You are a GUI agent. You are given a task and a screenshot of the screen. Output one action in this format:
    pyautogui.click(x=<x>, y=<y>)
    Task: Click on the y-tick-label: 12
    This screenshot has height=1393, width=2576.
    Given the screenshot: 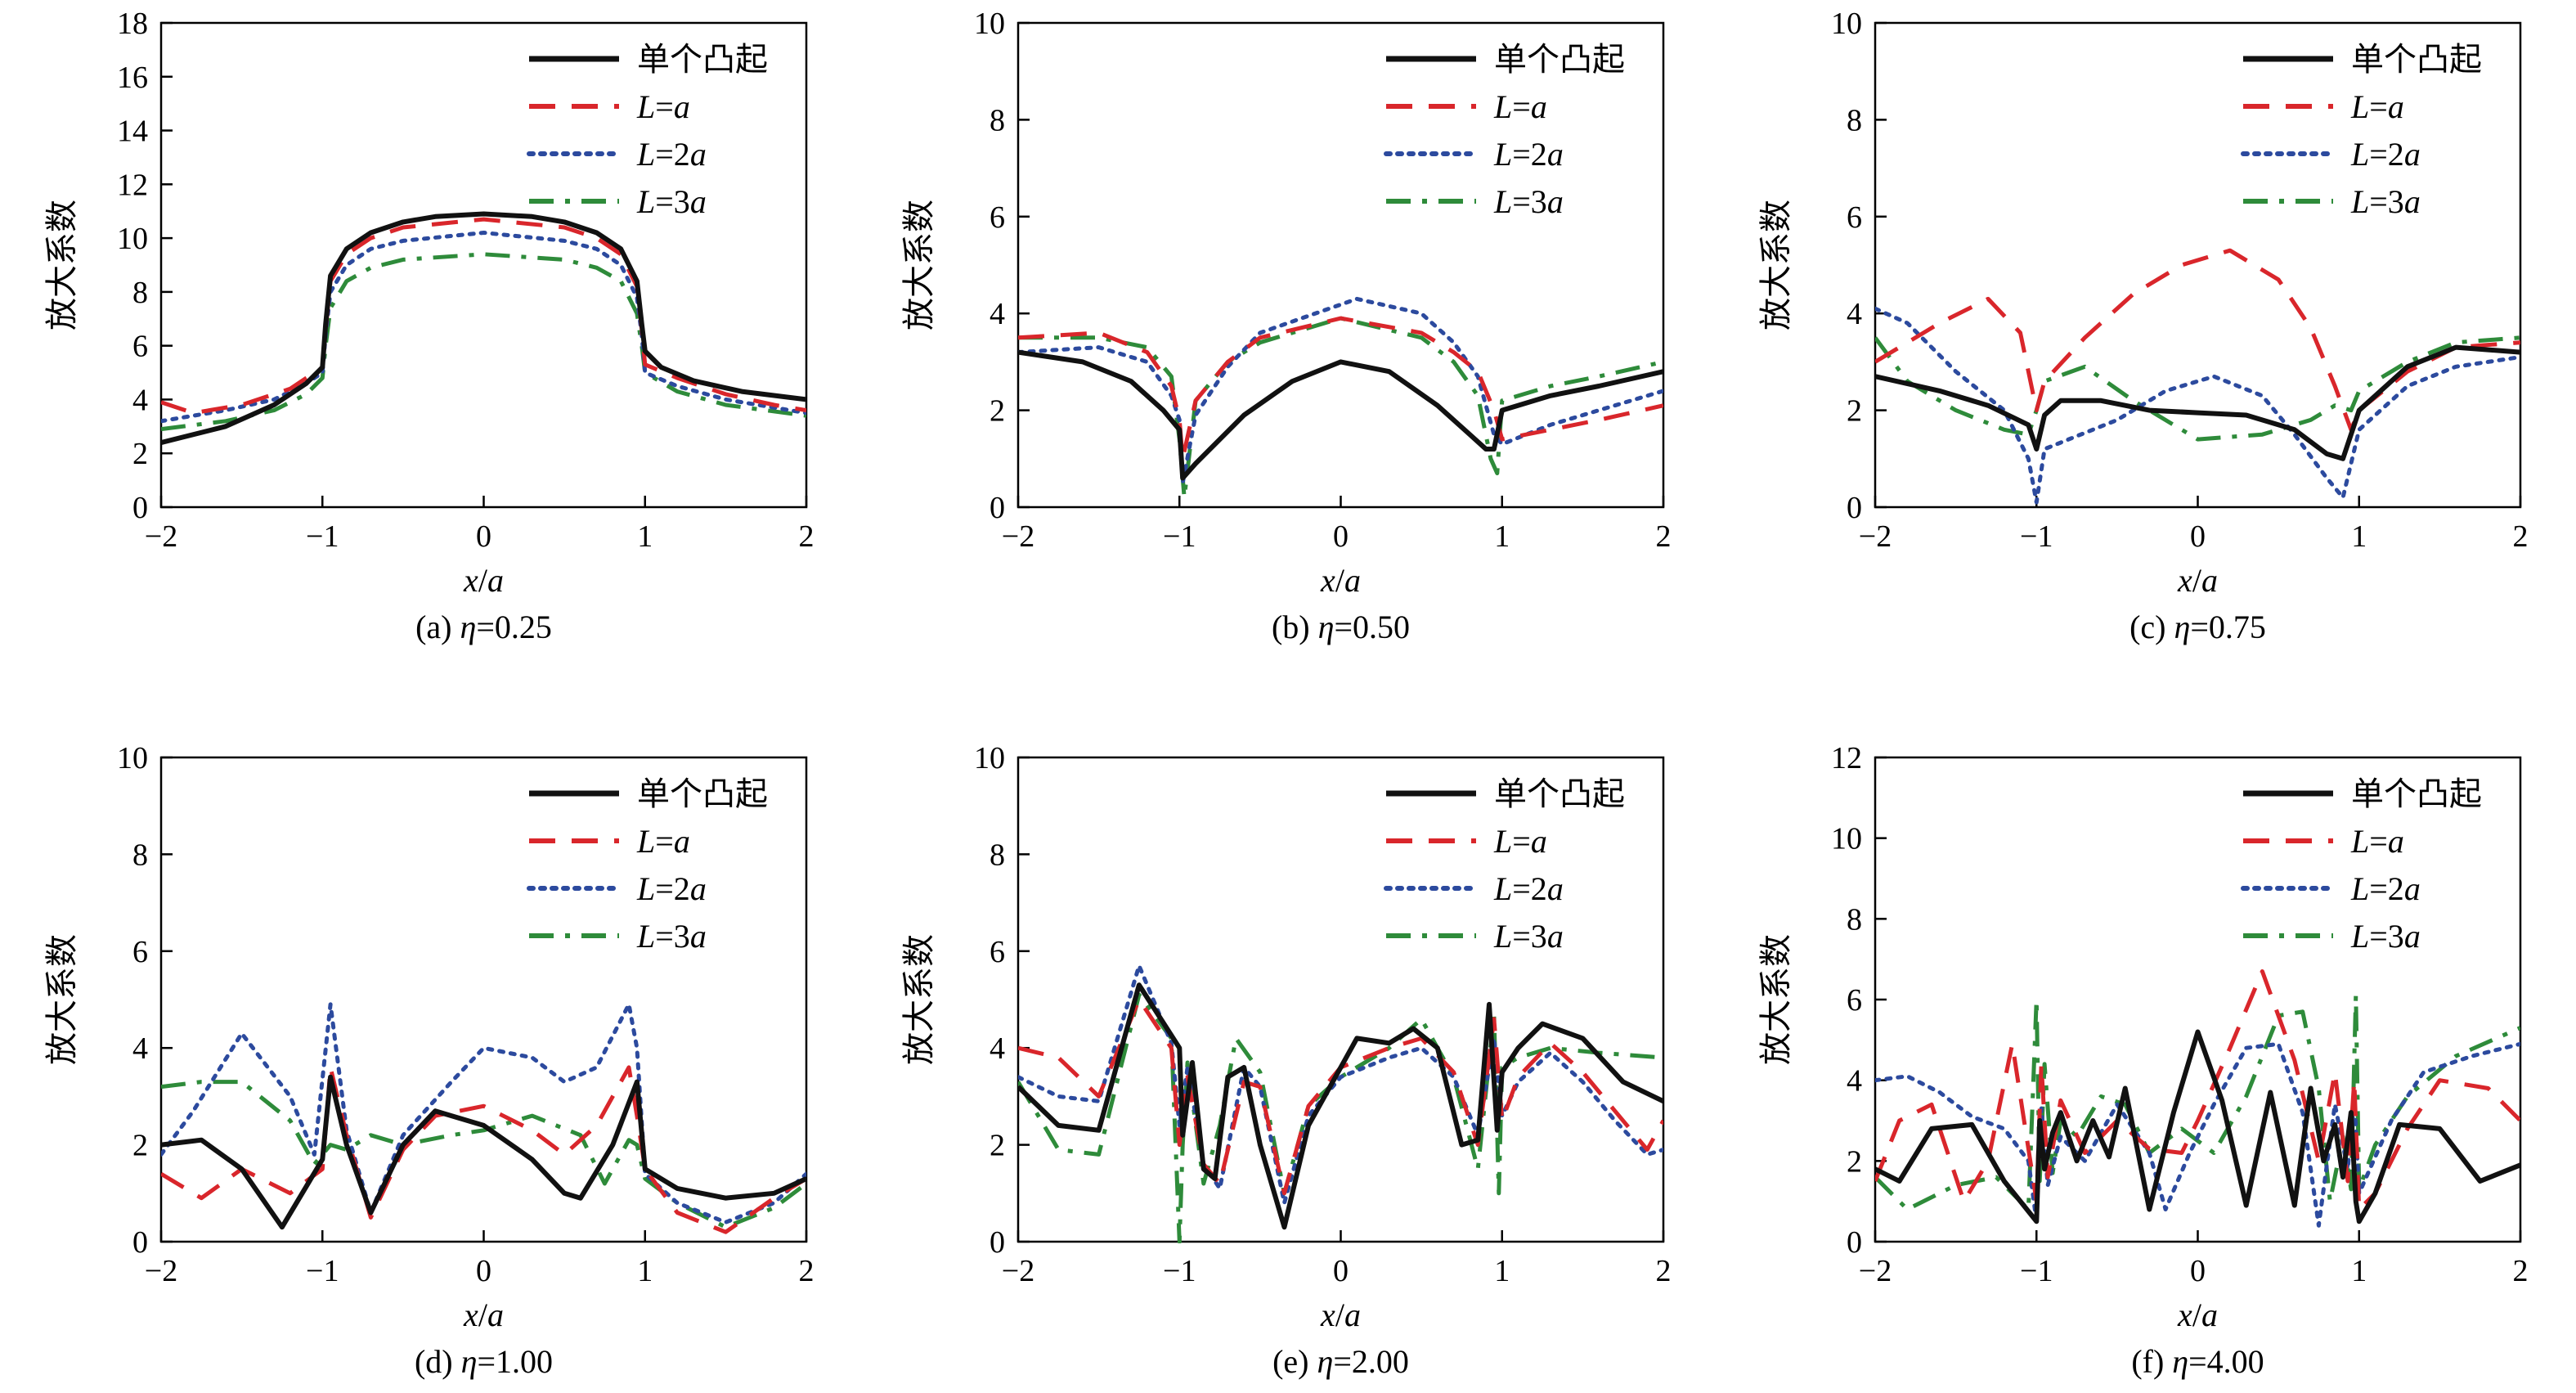 What is the action you would take?
    pyautogui.click(x=132, y=185)
    